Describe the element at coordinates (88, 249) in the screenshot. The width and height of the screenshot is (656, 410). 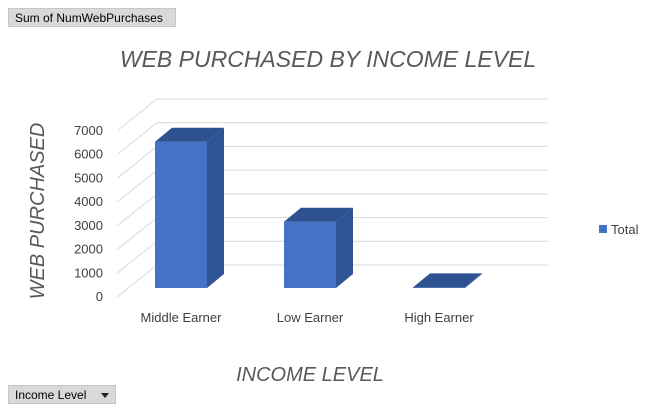
I see `y-tick-label: 2000` at that location.